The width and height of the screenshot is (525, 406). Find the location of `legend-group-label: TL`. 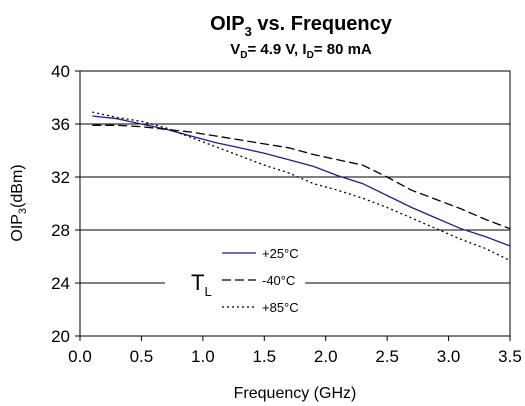

legend-group-label: TL is located at coordinates (201, 284).